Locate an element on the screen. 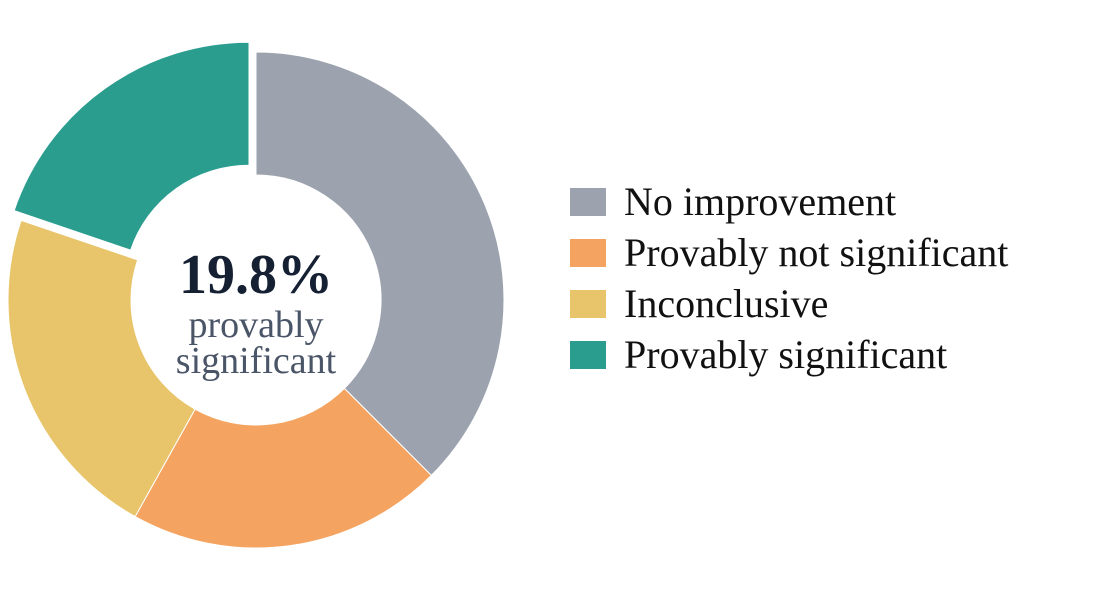 Image resolution: width=1117 pixels, height=600 pixels. legend-label: Provably not significant is located at coordinates (816, 252).